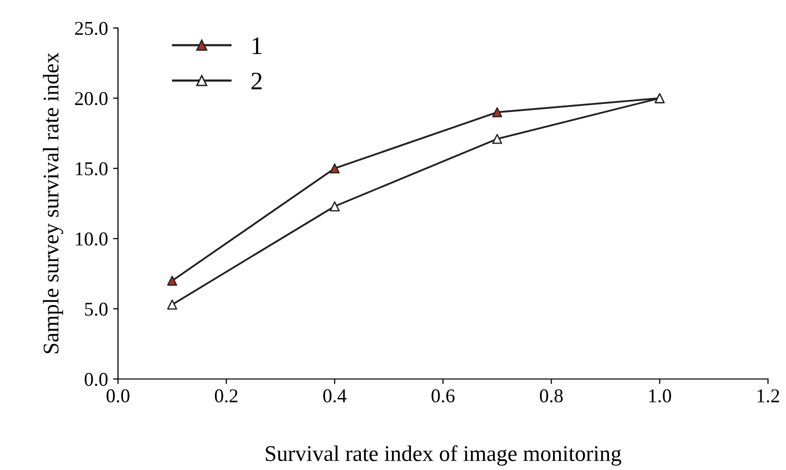 This screenshot has height=470, width=786. I want to click on x-tick-label: 0.4, so click(335, 395).